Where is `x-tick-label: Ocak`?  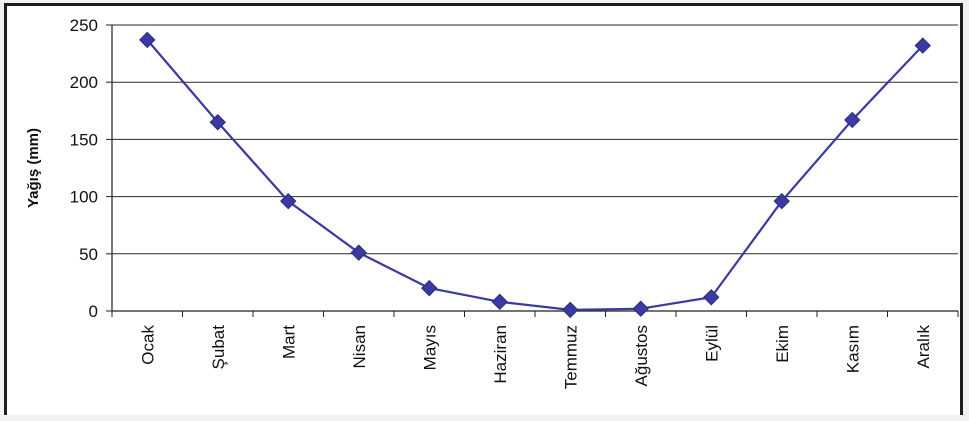
x-tick-label: Ocak is located at coordinates (147, 345).